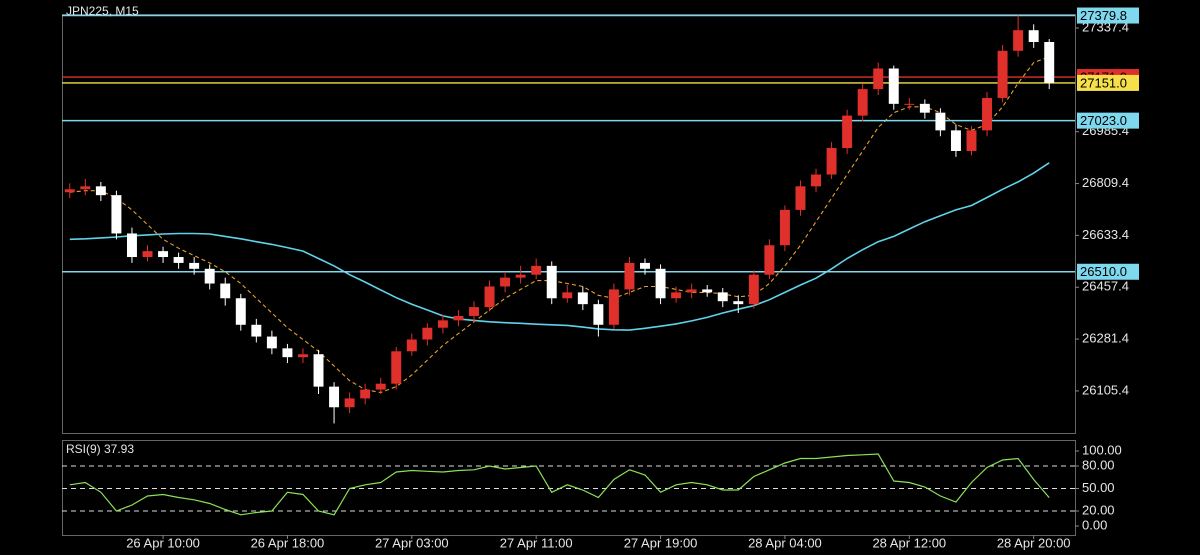  What do you see at coordinates (1103, 271) in the screenshot?
I see `level-label: 26510.0` at bounding box center [1103, 271].